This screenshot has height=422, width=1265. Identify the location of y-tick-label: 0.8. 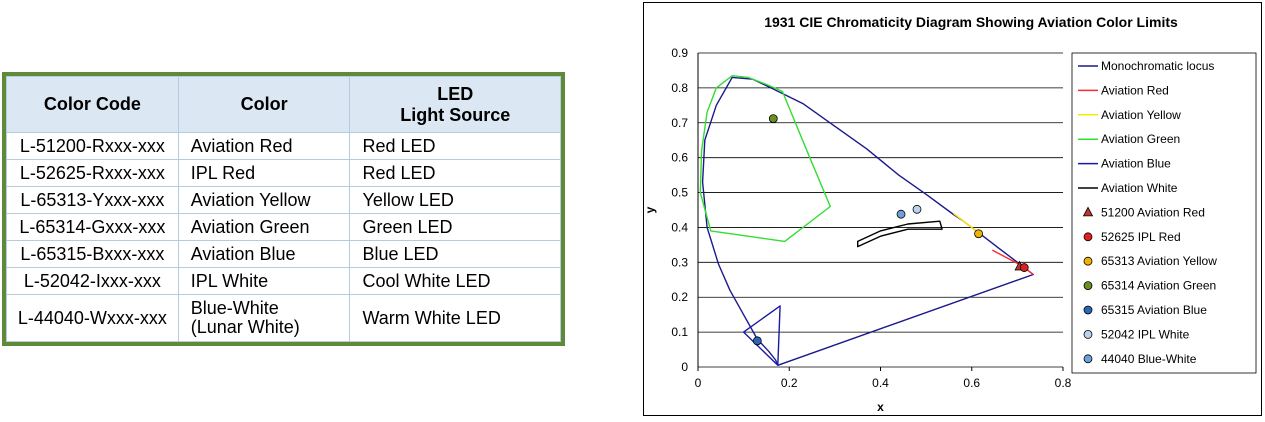
(679, 88).